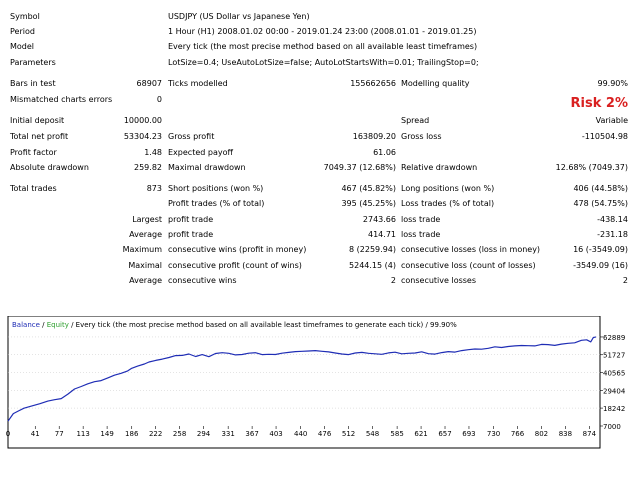  What do you see at coordinates (373, 83) in the screenshot?
I see `ticks-modelled-value: 155662656` at bounding box center [373, 83].